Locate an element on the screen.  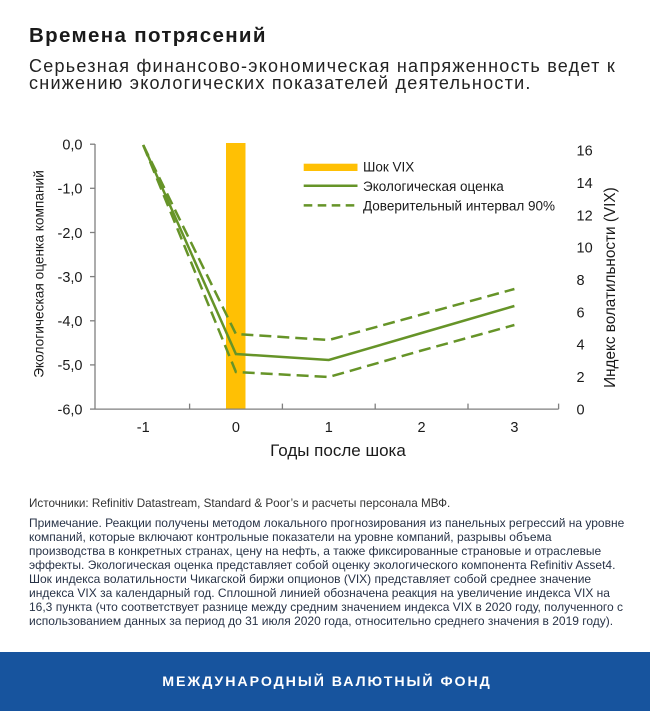
svg-text: -2,0 is located at coordinates (70, 234).